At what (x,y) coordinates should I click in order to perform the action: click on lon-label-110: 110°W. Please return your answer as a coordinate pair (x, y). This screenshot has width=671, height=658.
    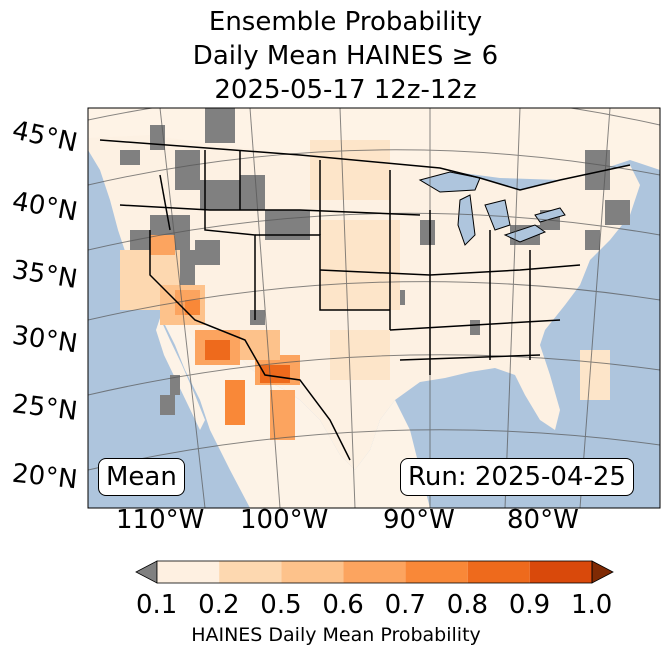
    Looking at the image, I should click on (160, 520).